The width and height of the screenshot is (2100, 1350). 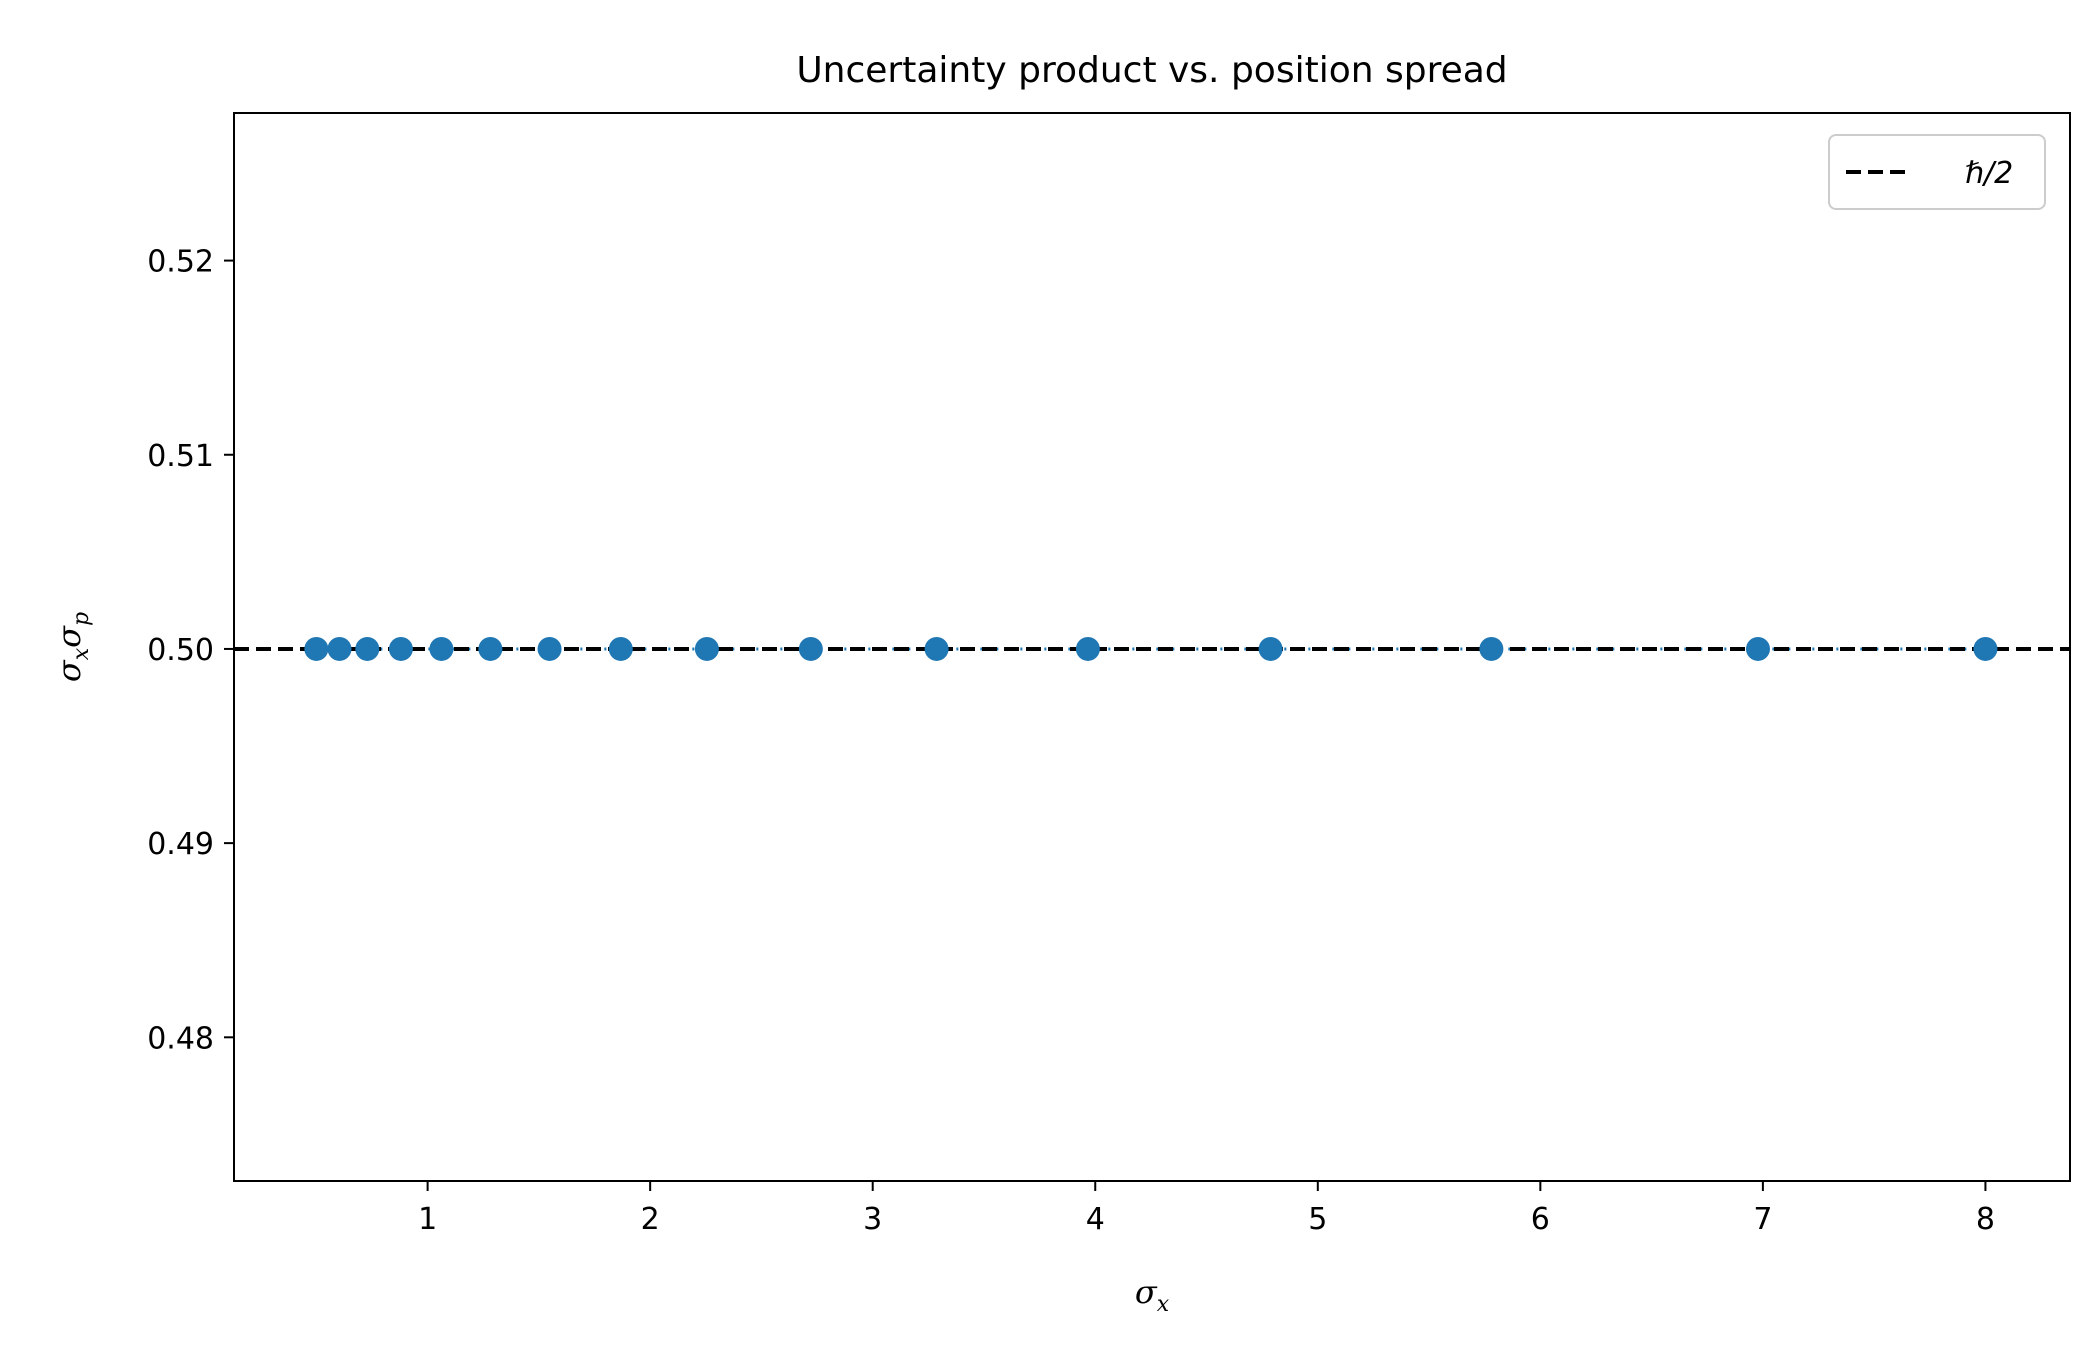 I want to click on y-tick-label: 0.48, so click(x=180, y=1038).